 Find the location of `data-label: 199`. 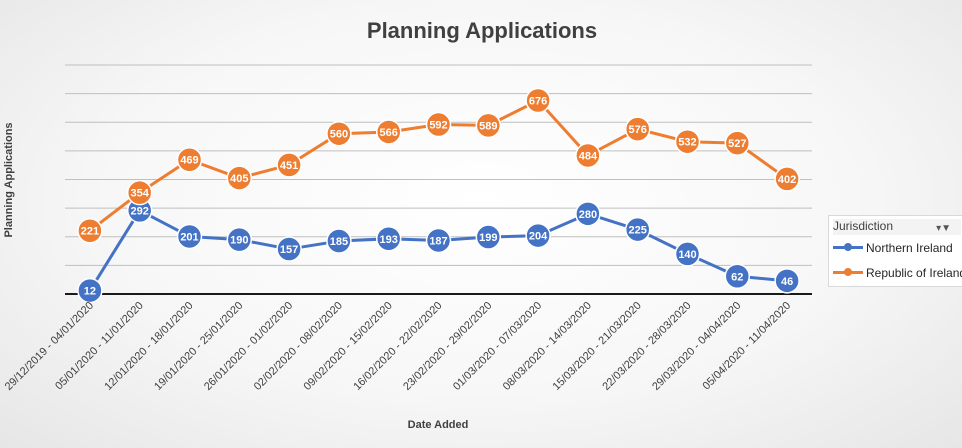

data-label: 199 is located at coordinates (488, 238).